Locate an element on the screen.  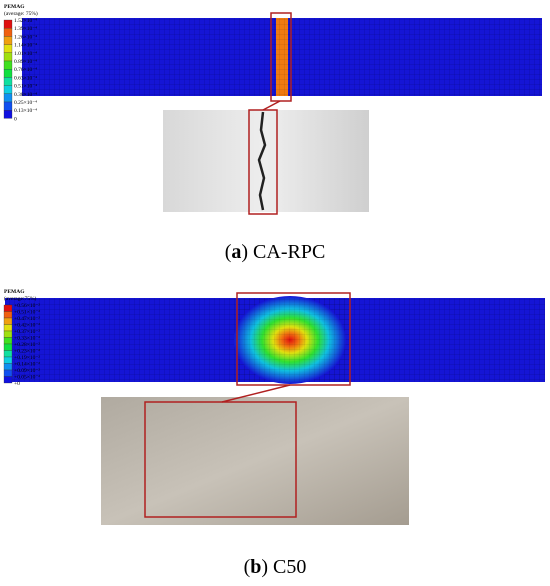
legend-label: +0.19×10⁻² is located at coordinates (27, 358).